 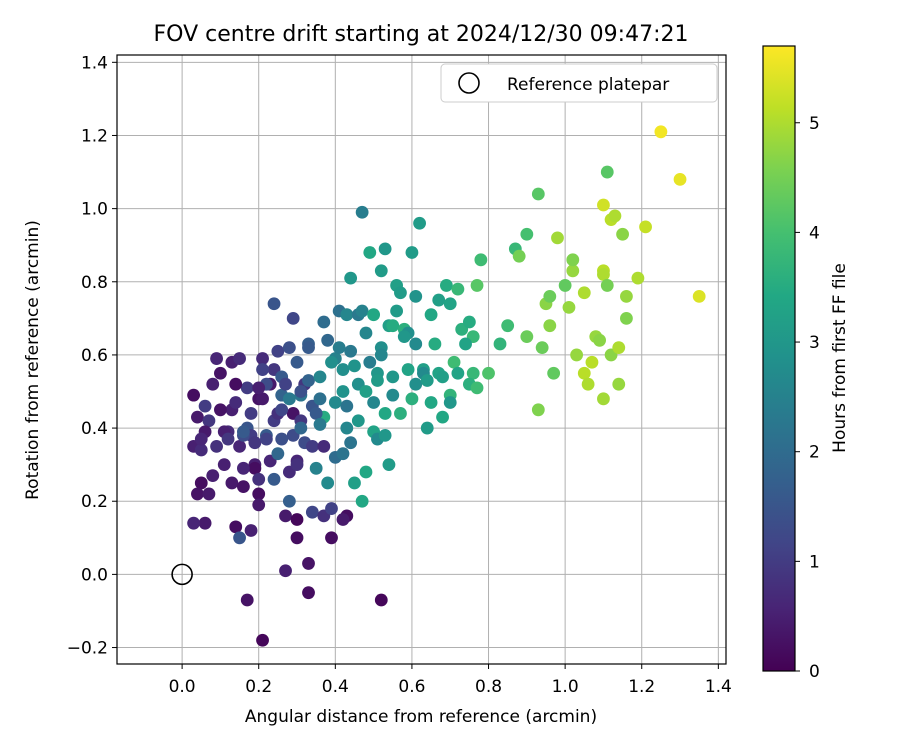 I want to click on colorbar-tick-label: 0, so click(x=814, y=672).